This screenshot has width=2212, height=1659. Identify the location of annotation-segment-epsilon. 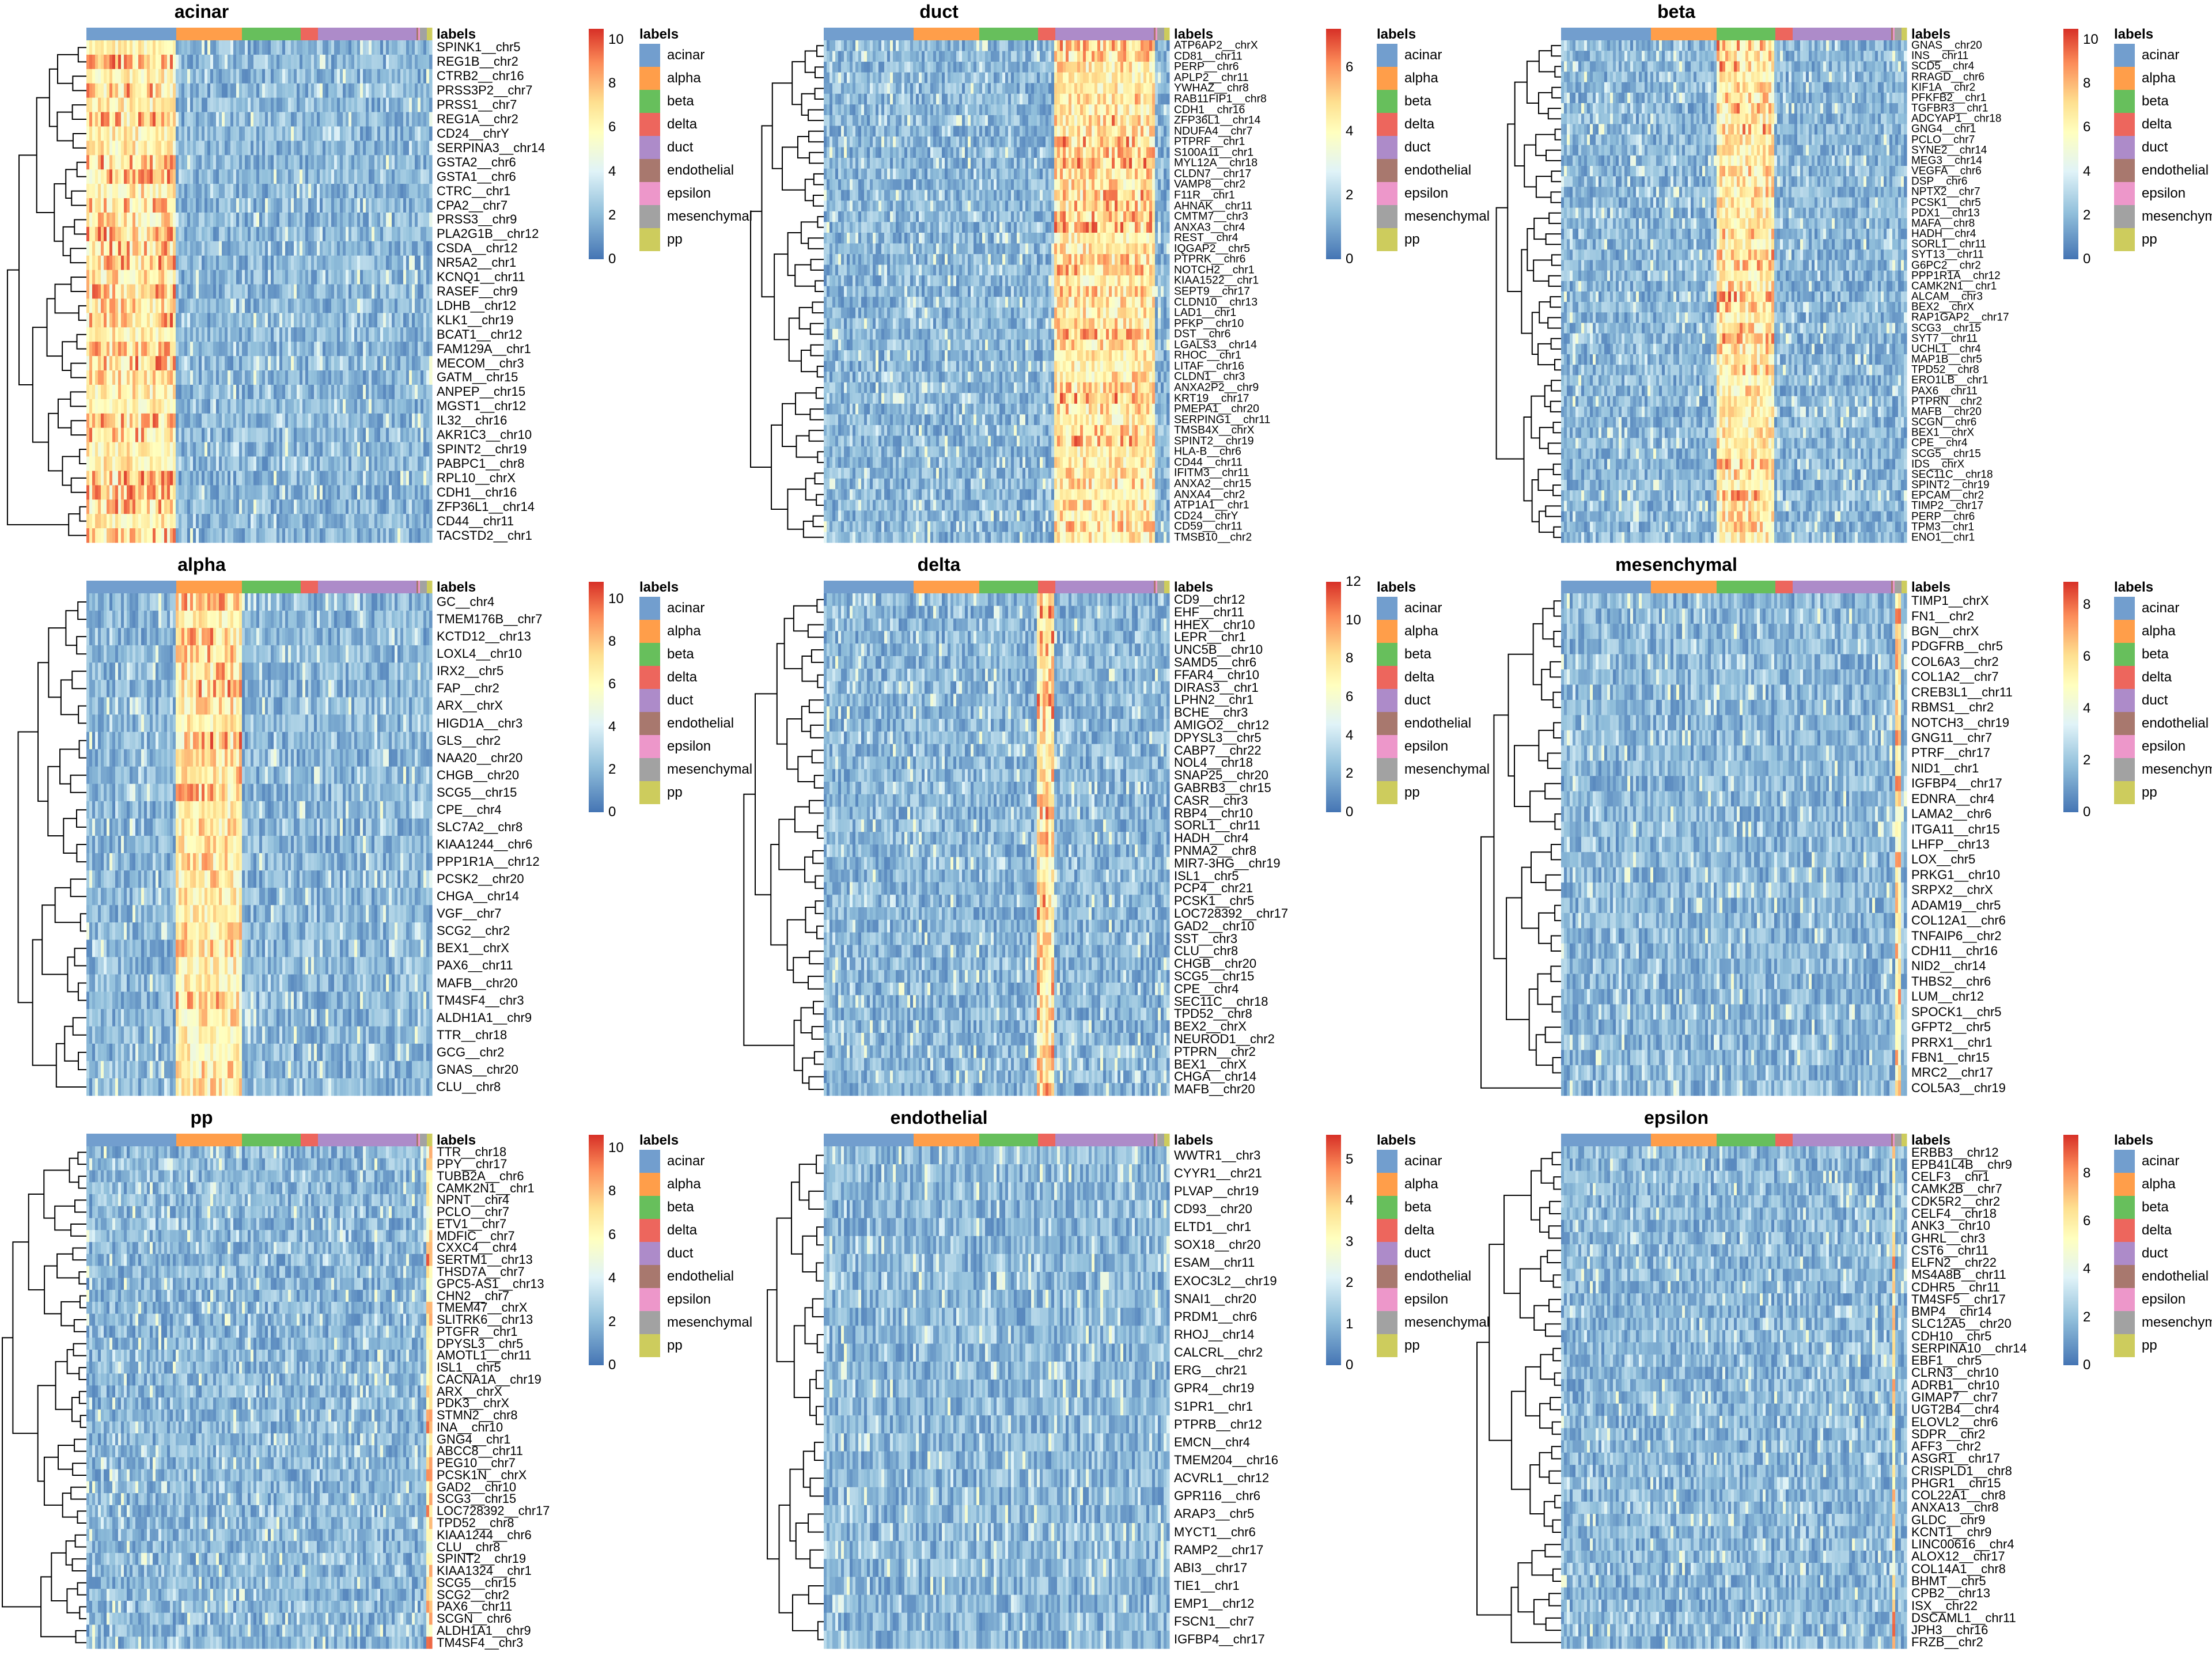
(419, 35).